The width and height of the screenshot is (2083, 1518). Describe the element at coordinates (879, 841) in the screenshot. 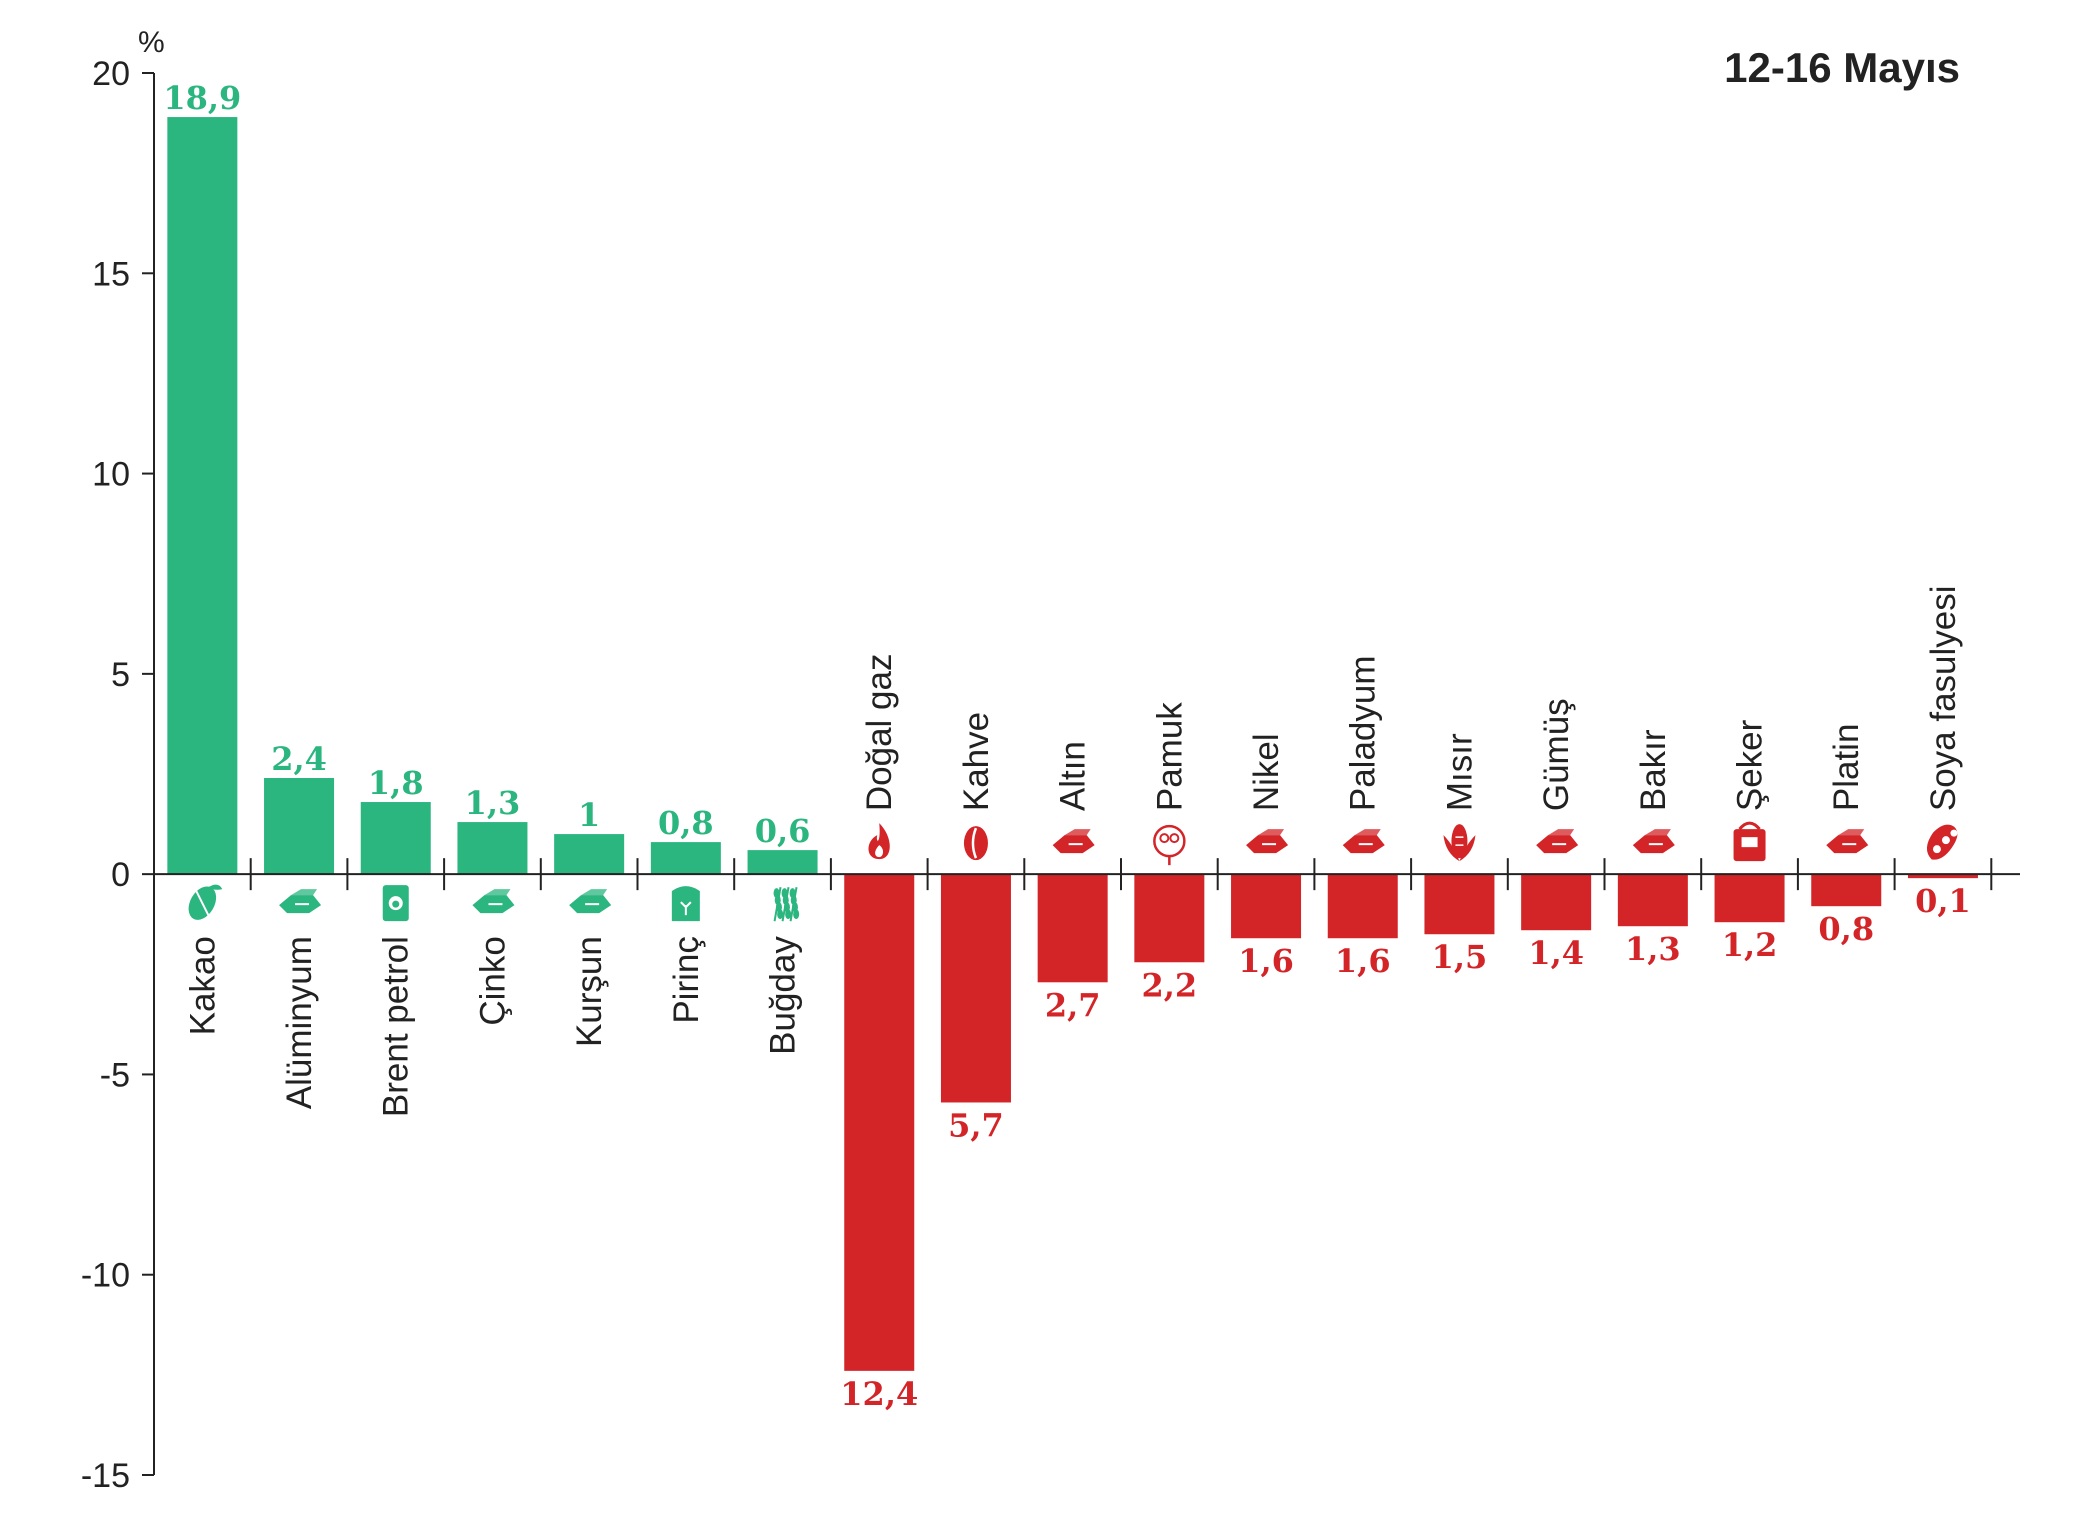

I see `gas-flame-icon` at that location.